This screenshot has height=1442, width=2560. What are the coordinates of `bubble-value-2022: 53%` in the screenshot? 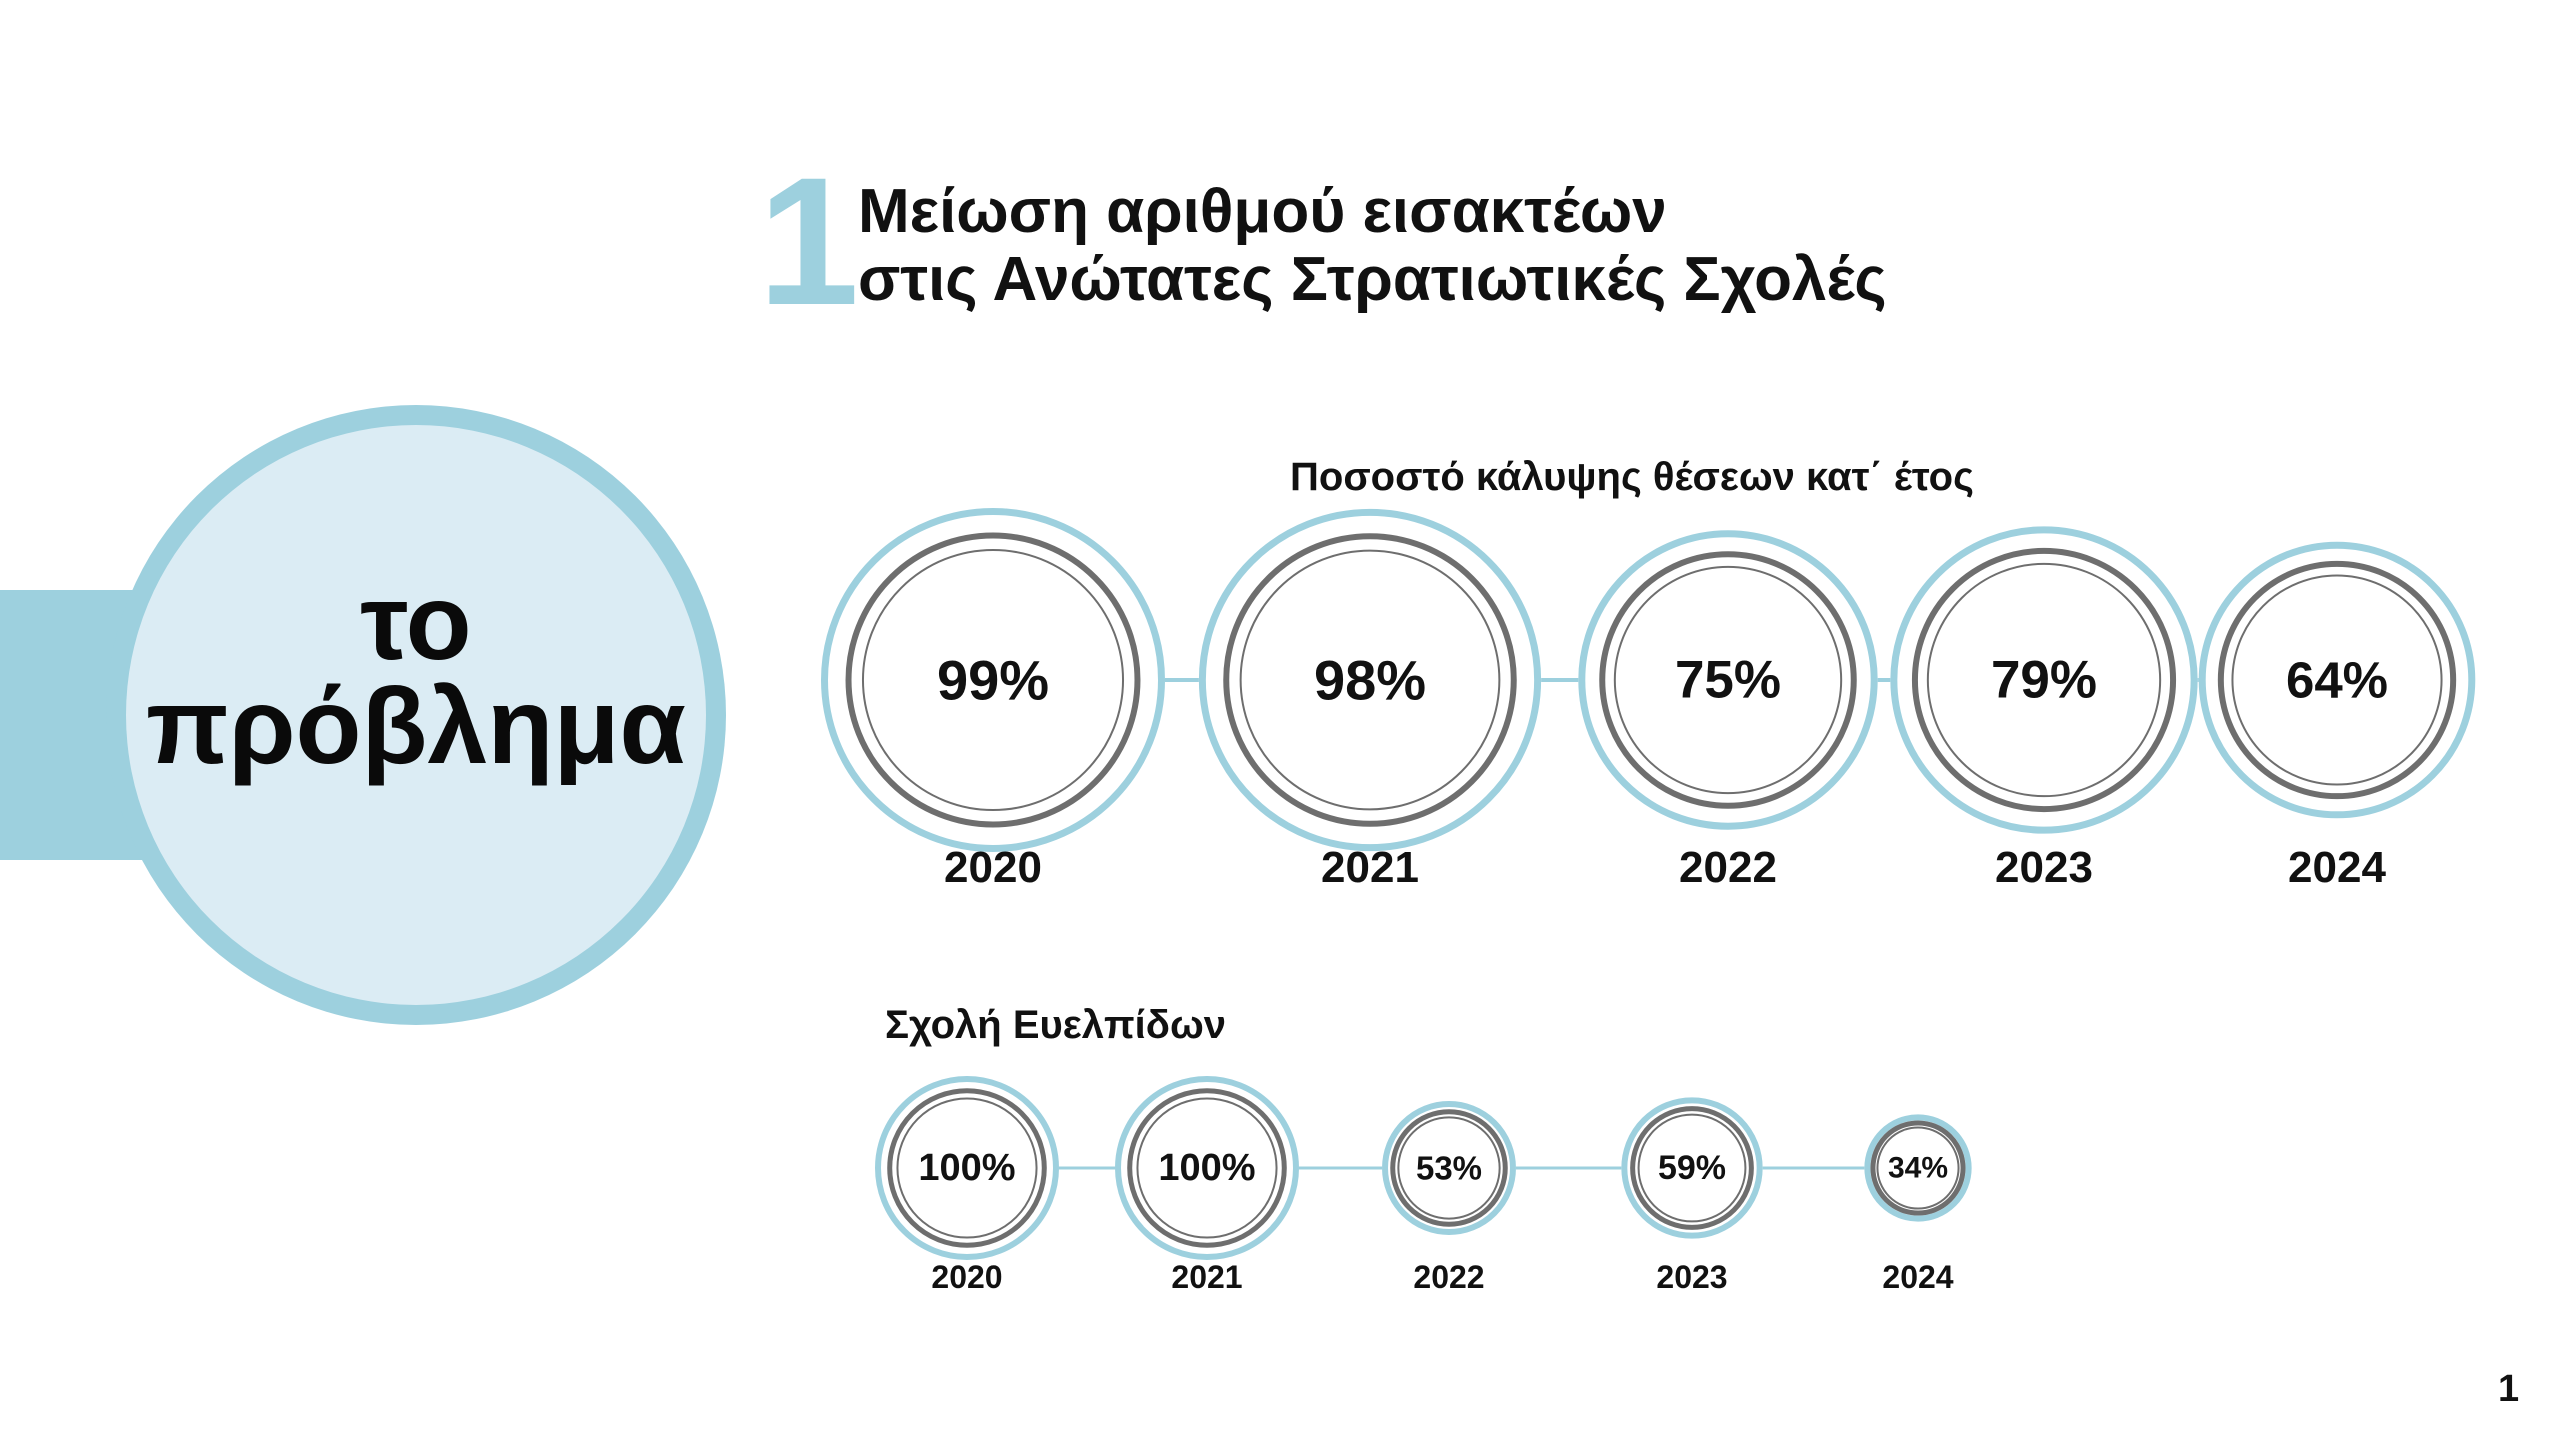 It's located at (1449, 1168).